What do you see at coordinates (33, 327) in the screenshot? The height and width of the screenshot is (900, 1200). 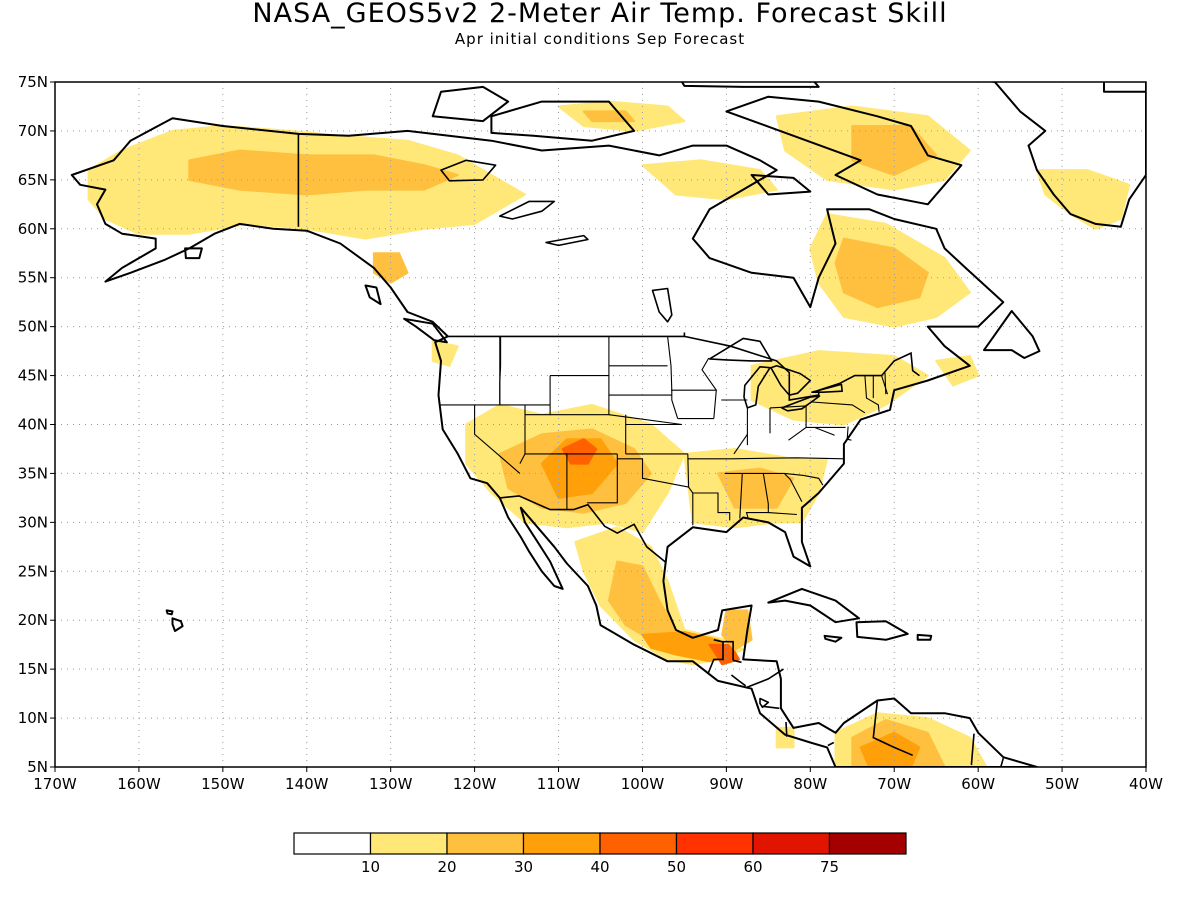 I see `lat-label: 50N` at bounding box center [33, 327].